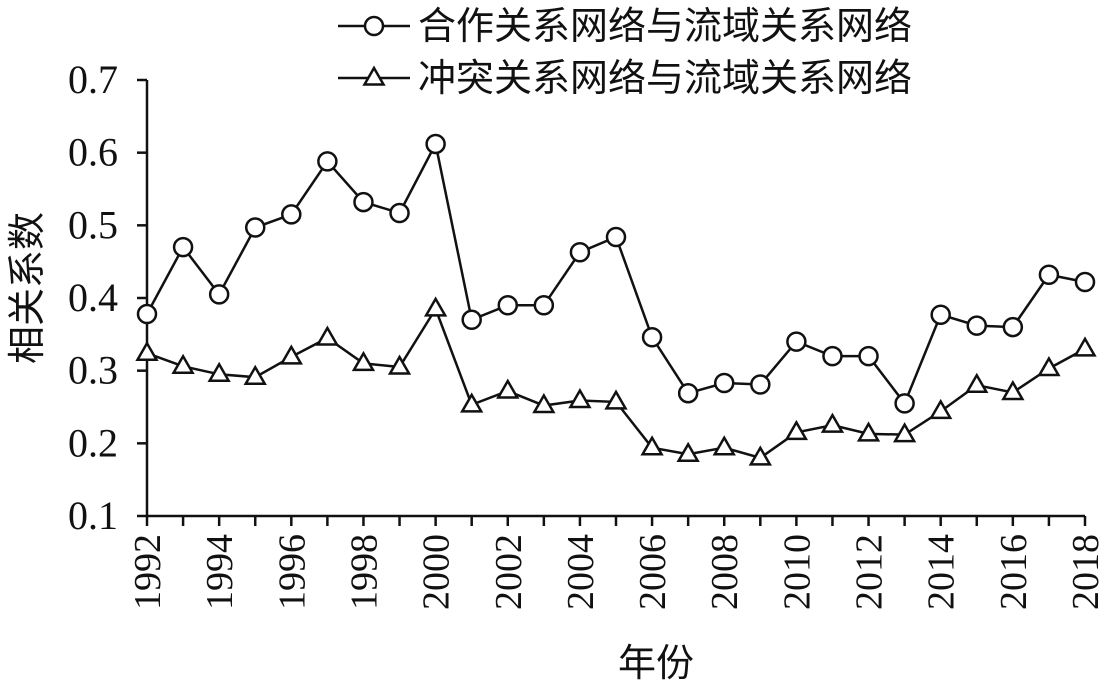  What do you see at coordinates (797, 572) in the screenshot?
I see `x-tick-label: 2010` at bounding box center [797, 572].